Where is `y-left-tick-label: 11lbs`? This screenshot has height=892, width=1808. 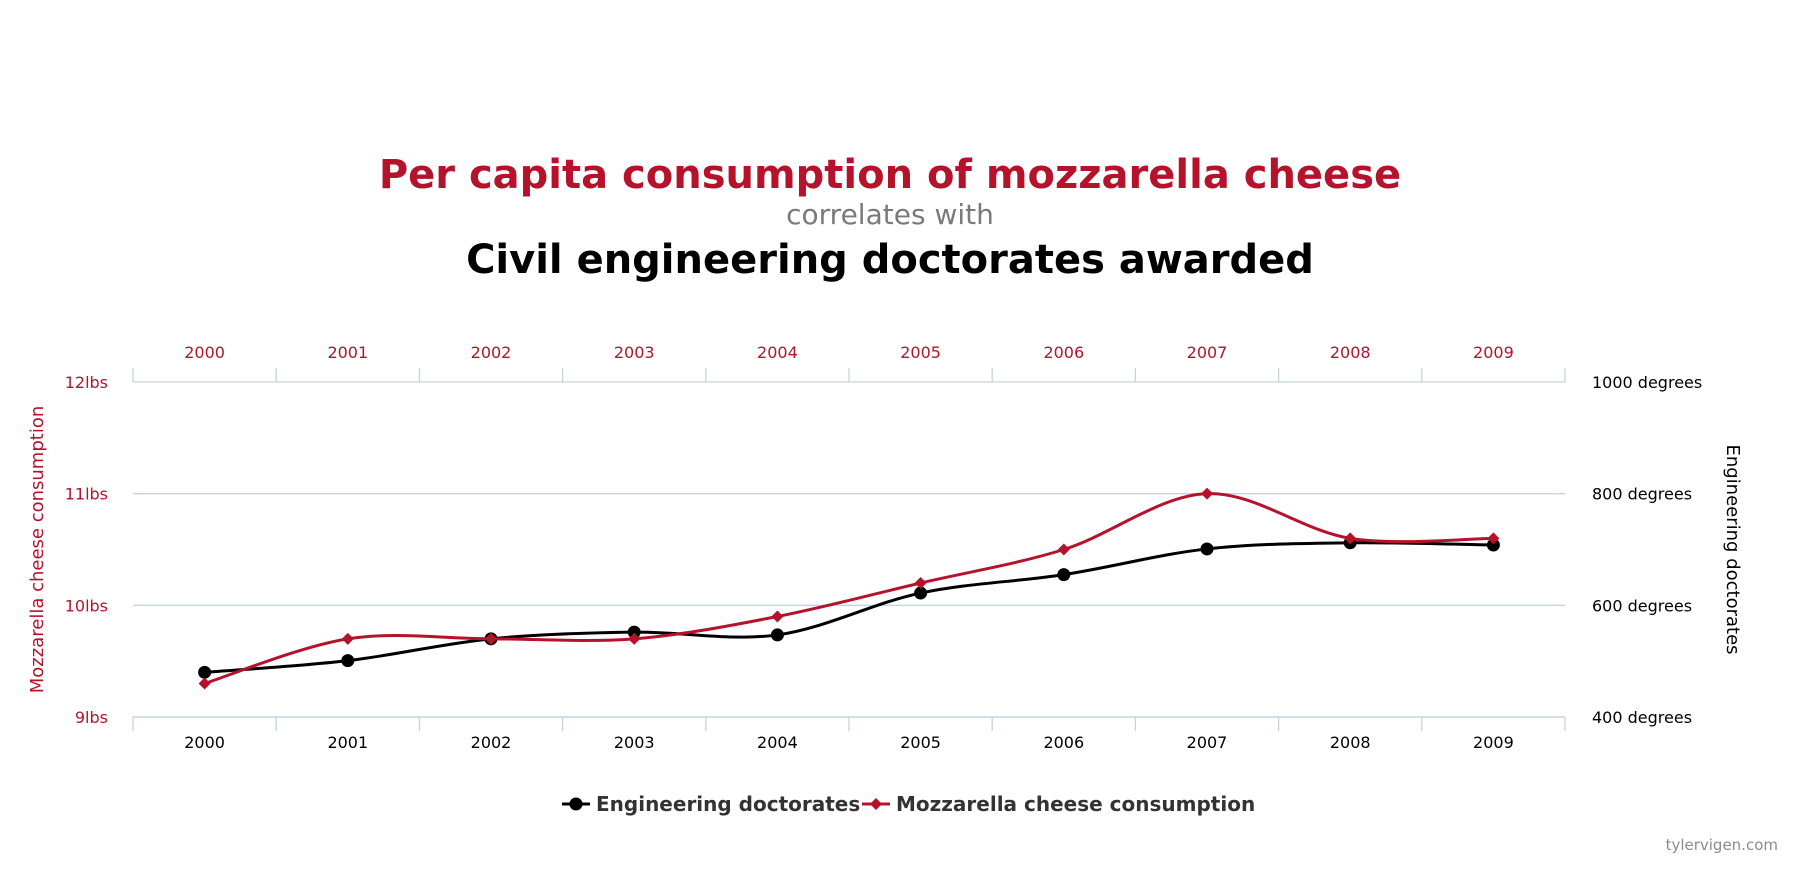
y-left-tick-label: 11lbs is located at coordinates (86, 494).